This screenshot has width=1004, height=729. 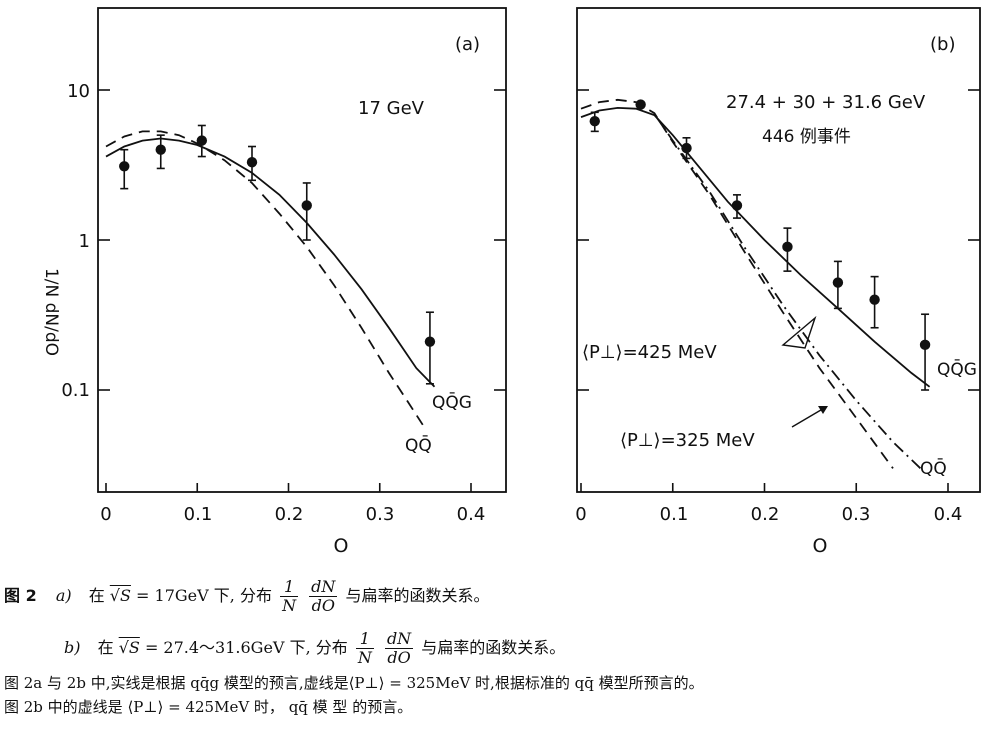 I want to click on panel-a-curves, so click(x=270, y=280).